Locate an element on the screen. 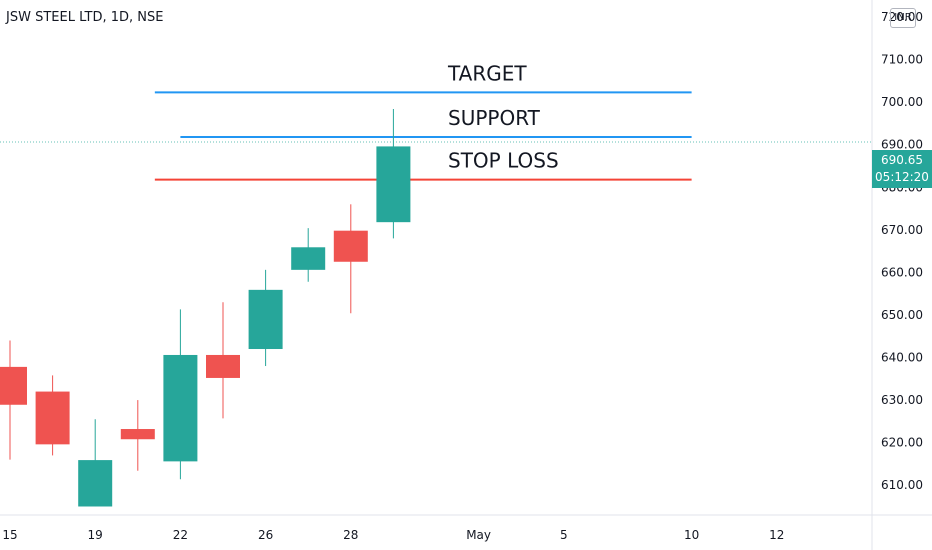 Image resolution: width=932 pixels, height=550 pixels. y-tick-label: 620.00 is located at coordinates (902, 443).